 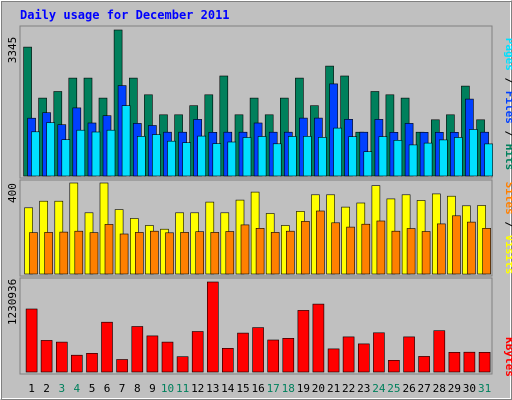 What do you see at coordinates (393, 388) in the screenshot?
I see `x-tick-label-25: 25` at bounding box center [393, 388].